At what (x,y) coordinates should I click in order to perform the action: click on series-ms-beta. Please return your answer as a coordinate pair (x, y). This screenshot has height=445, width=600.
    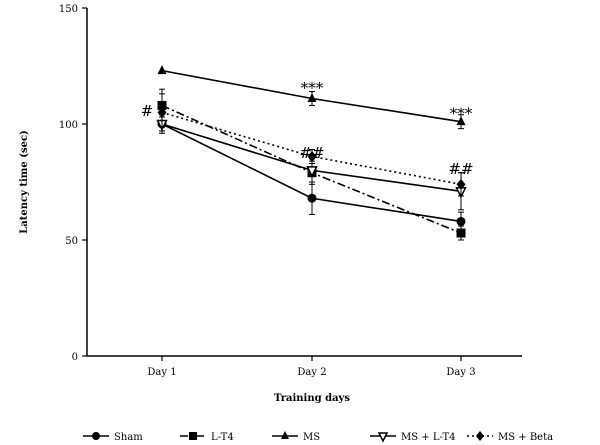
    Looking at the image, I should click on (311, 145).